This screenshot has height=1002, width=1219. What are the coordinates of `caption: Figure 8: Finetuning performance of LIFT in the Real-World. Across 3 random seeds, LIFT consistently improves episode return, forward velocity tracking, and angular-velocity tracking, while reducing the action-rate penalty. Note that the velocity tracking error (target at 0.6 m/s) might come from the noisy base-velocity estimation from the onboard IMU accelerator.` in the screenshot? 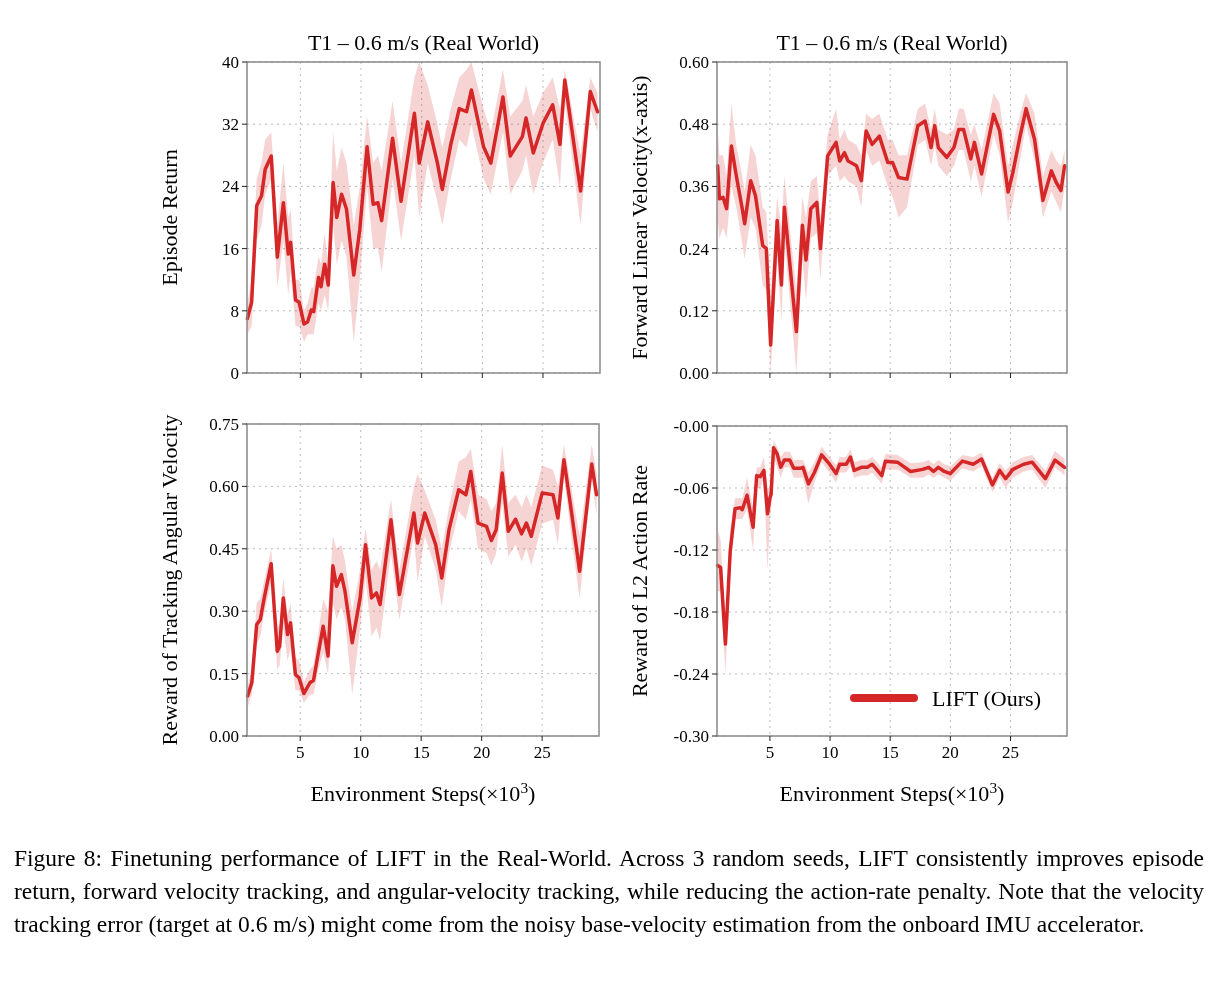 It's located at (609, 891).